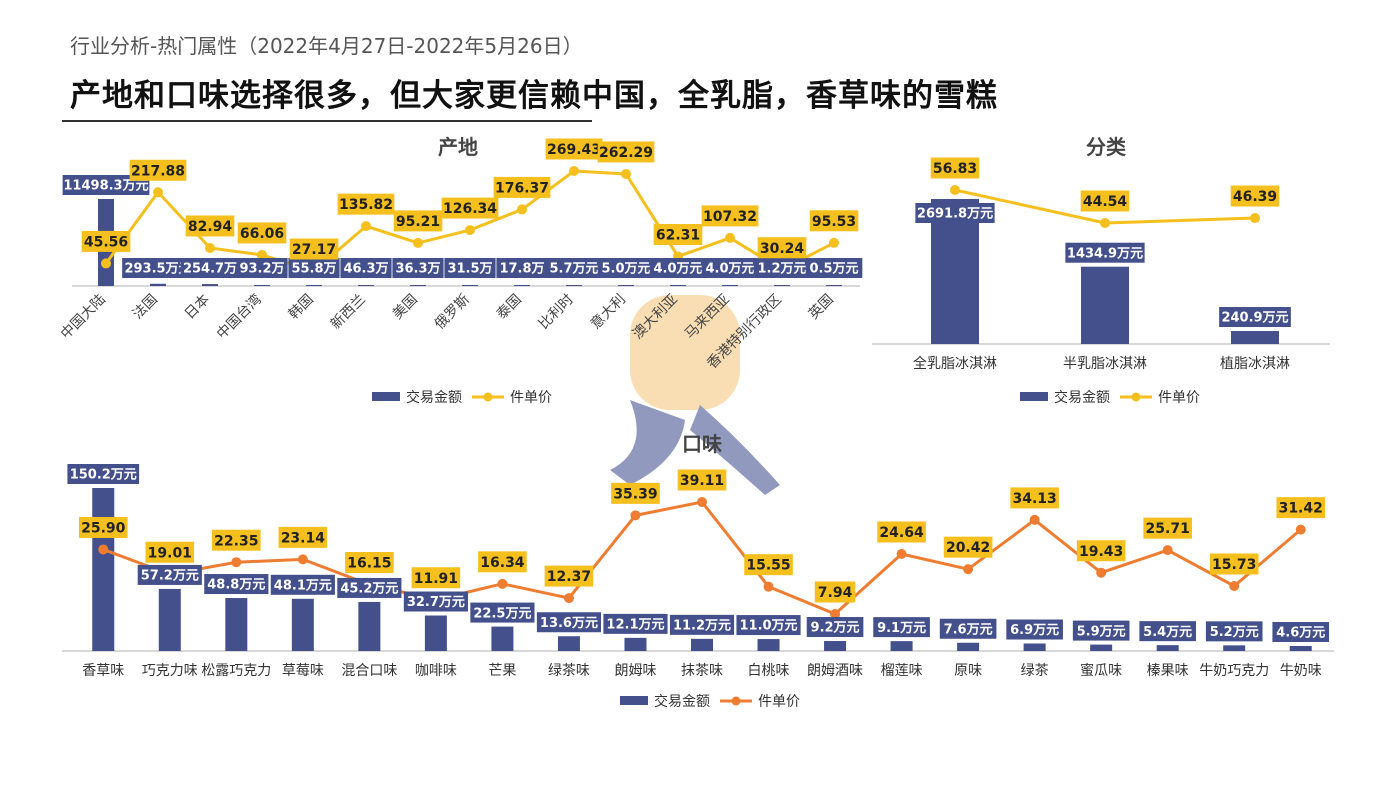 The height and width of the screenshot is (788, 1400). What do you see at coordinates (469, 269) in the screenshot?
I see `origin-bar-label-7: 31.5万` at bounding box center [469, 269].